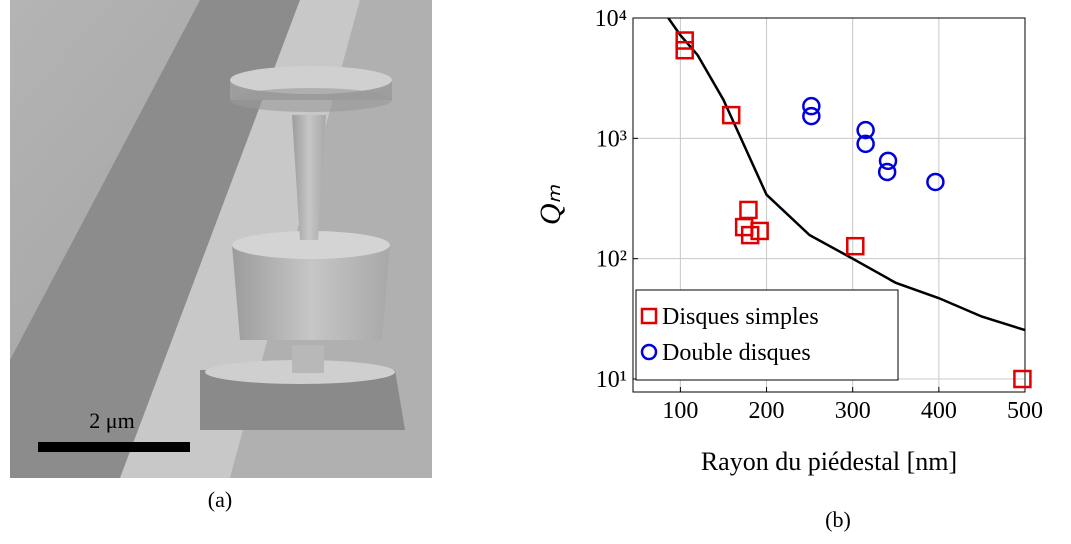 This screenshot has width=1071, height=544. Describe the element at coordinates (838, 519) in the screenshot. I see `caption-b: (b)` at that location.